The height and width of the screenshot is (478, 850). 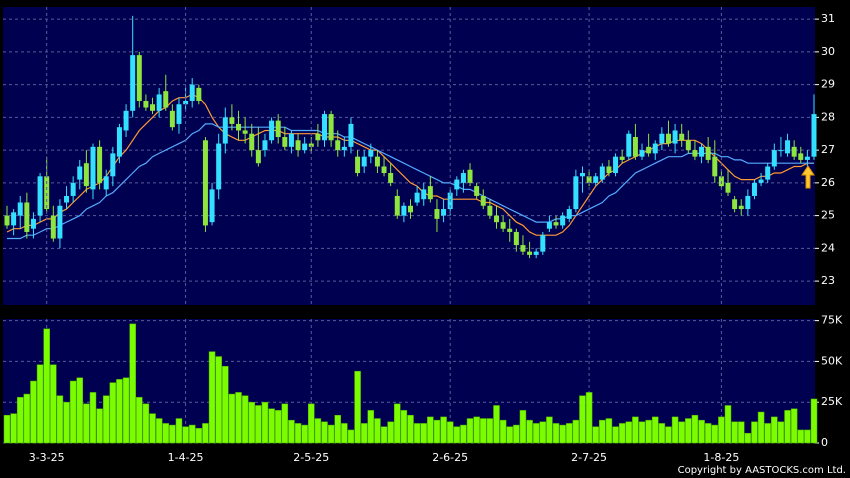 What do you see at coordinates (828, 84) in the screenshot?
I see `y-tick-label: 29` at bounding box center [828, 84].